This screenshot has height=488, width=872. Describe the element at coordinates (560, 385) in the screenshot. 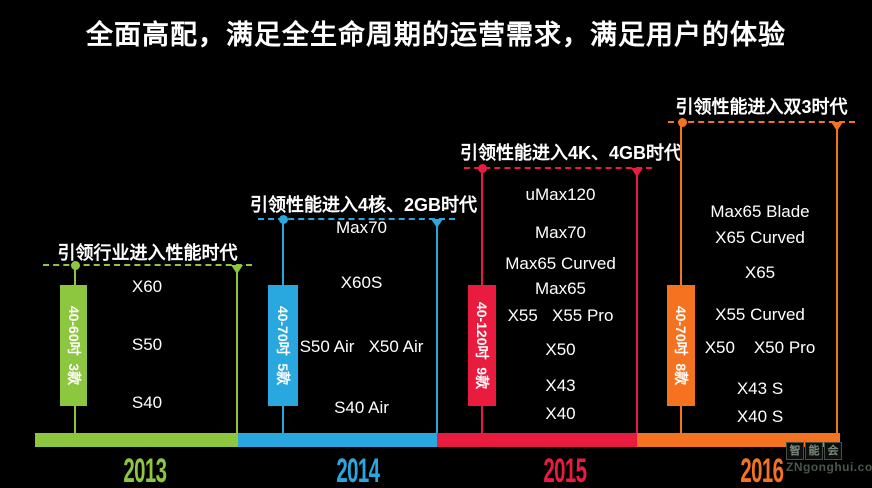

I see `product-row: X43` at that location.